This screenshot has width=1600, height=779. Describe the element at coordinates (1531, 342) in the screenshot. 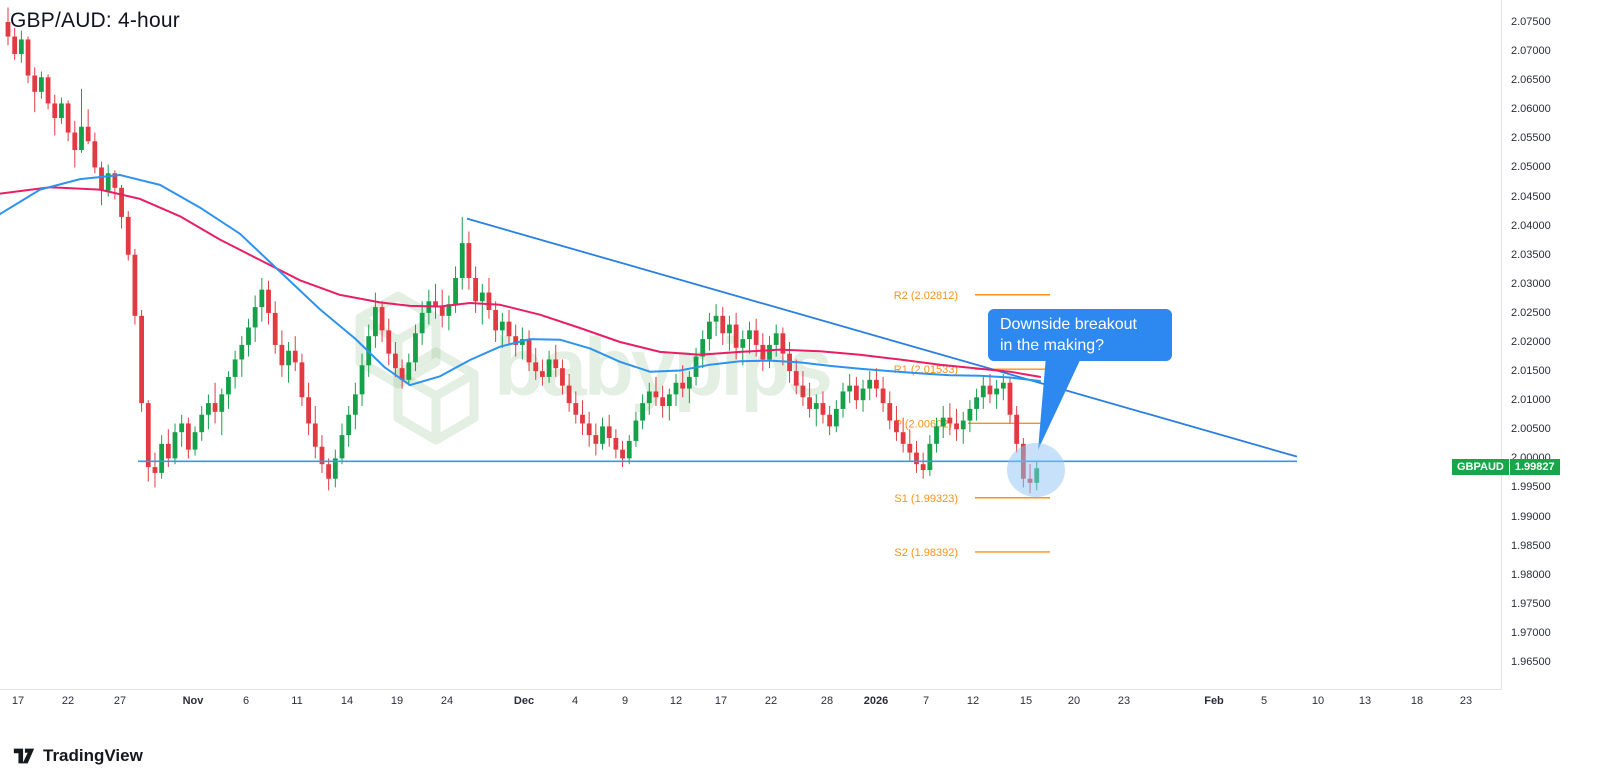

I see `price-tick-label: 2.02000` at that location.